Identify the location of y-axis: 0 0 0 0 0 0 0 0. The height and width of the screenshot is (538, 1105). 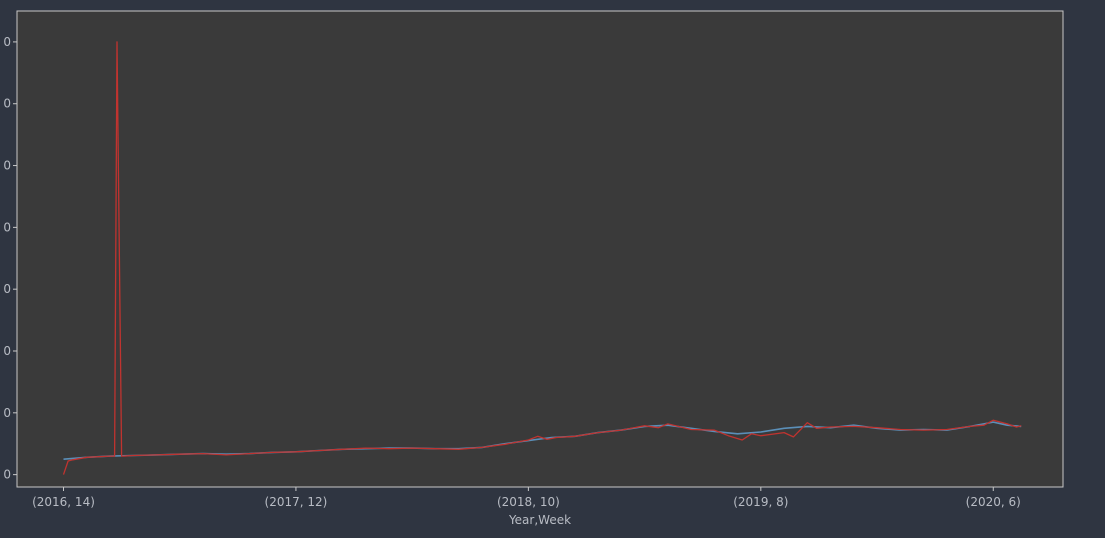
(10, 258).